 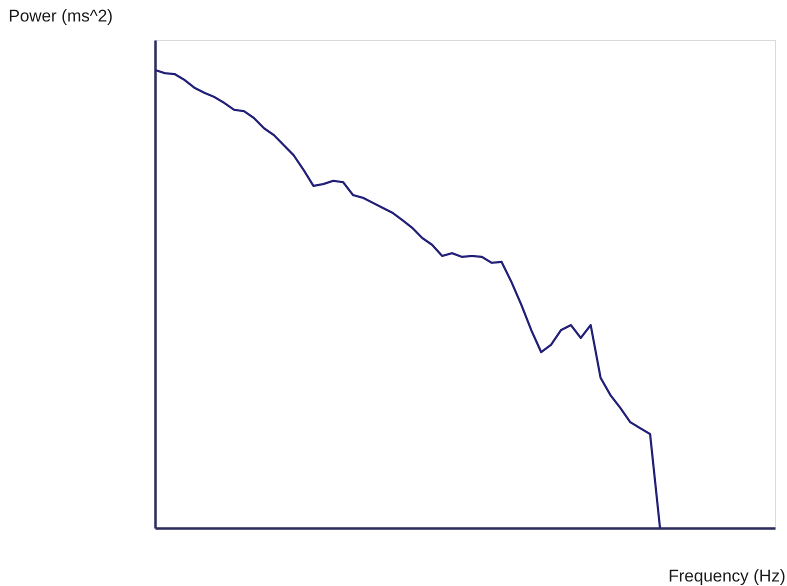 What do you see at coordinates (60, 16) in the screenshot?
I see `y-axis-title: Power (ms^2)` at bounding box center [60, 16].